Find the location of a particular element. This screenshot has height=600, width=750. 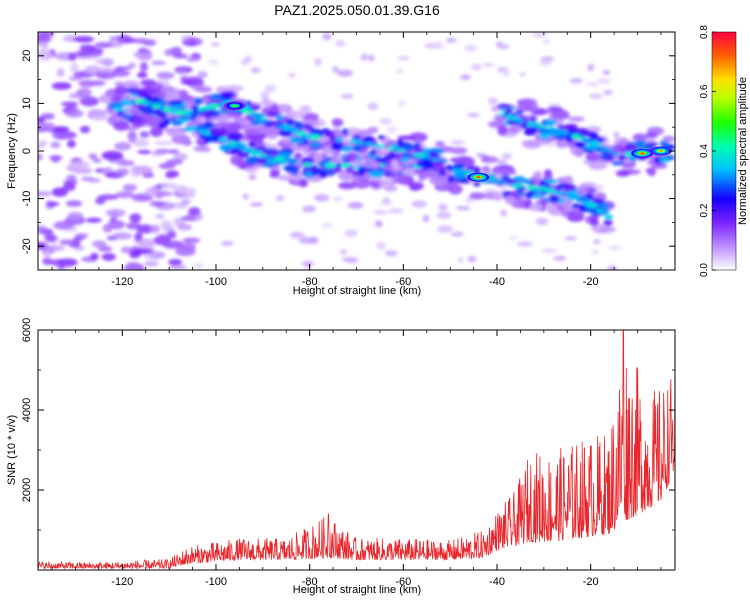

x-tick-label: -40 is located at coordinates (497, 582).